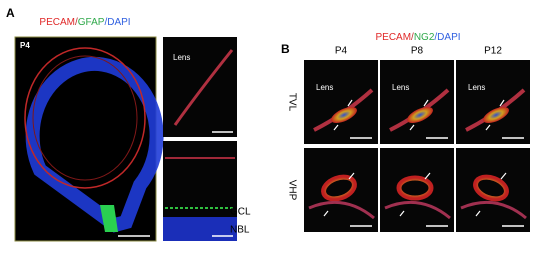 The height and width of the screenshot is (259, 552). What do you see at coordinates (417, 51) in the screenshot?
I see `column-label: P8` at bounding box center [417, 51].